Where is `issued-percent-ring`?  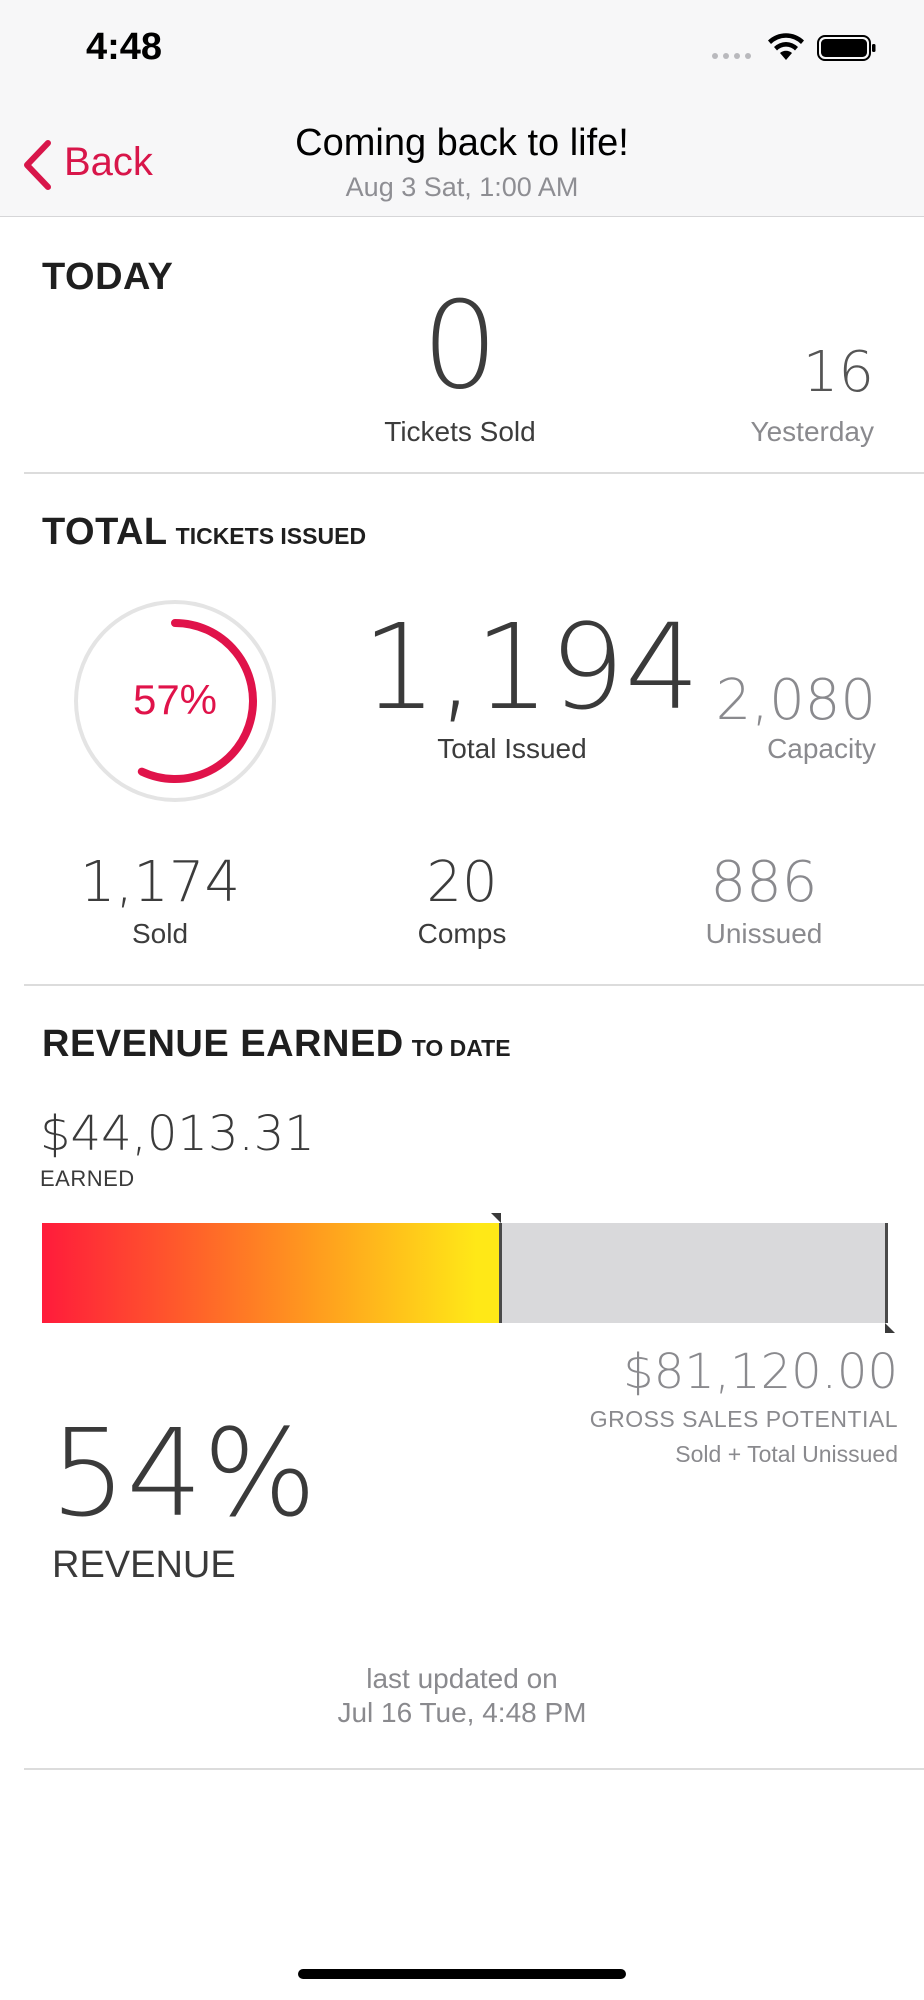 issued-percent-ring is located at coordinates (175, 701).